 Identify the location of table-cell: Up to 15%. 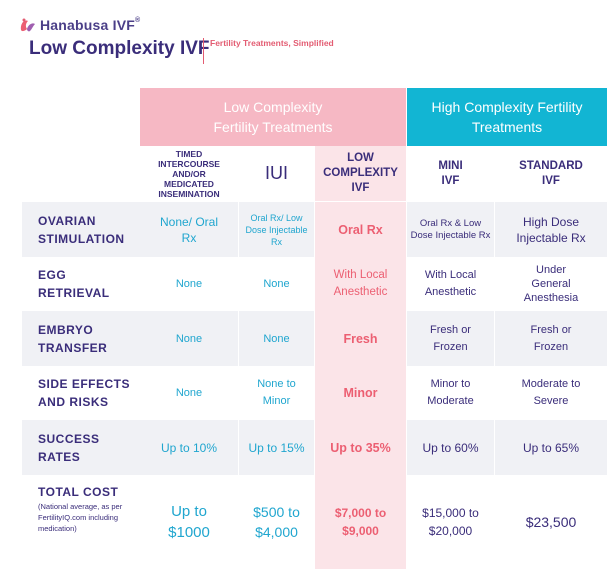
(276, 447).